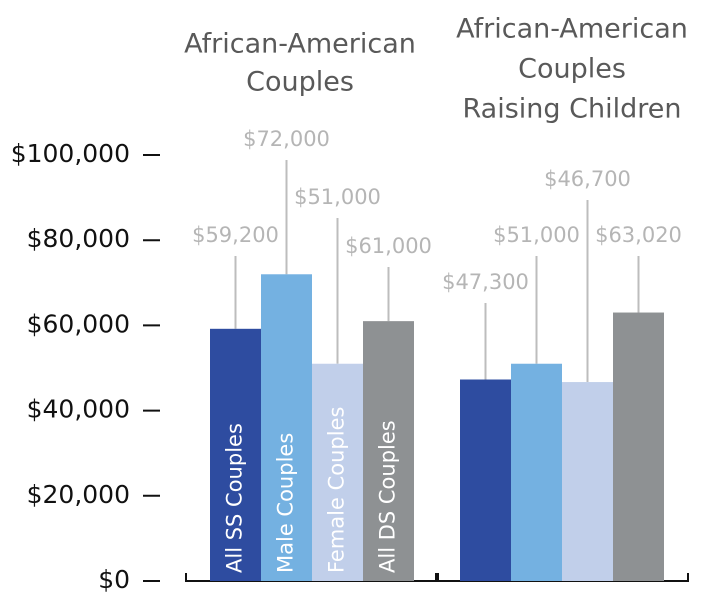  What do you see at coordinates (286, 139) in the screenshot?
I see `value-label: $72,000` at bounding box center [286, 139].